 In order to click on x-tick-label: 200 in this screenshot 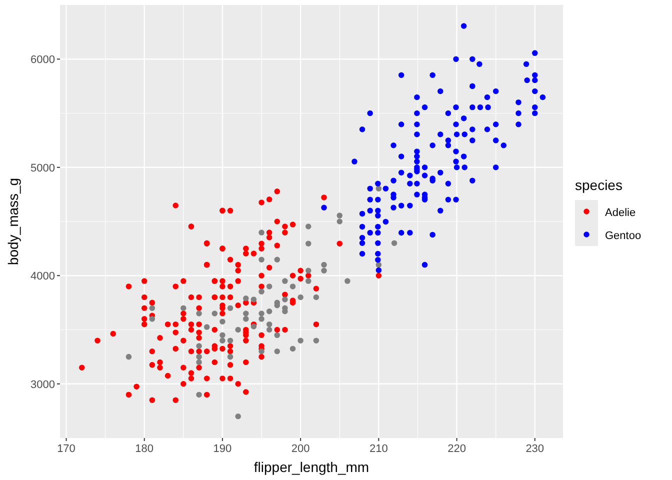, I will do `click(300, 449)`.